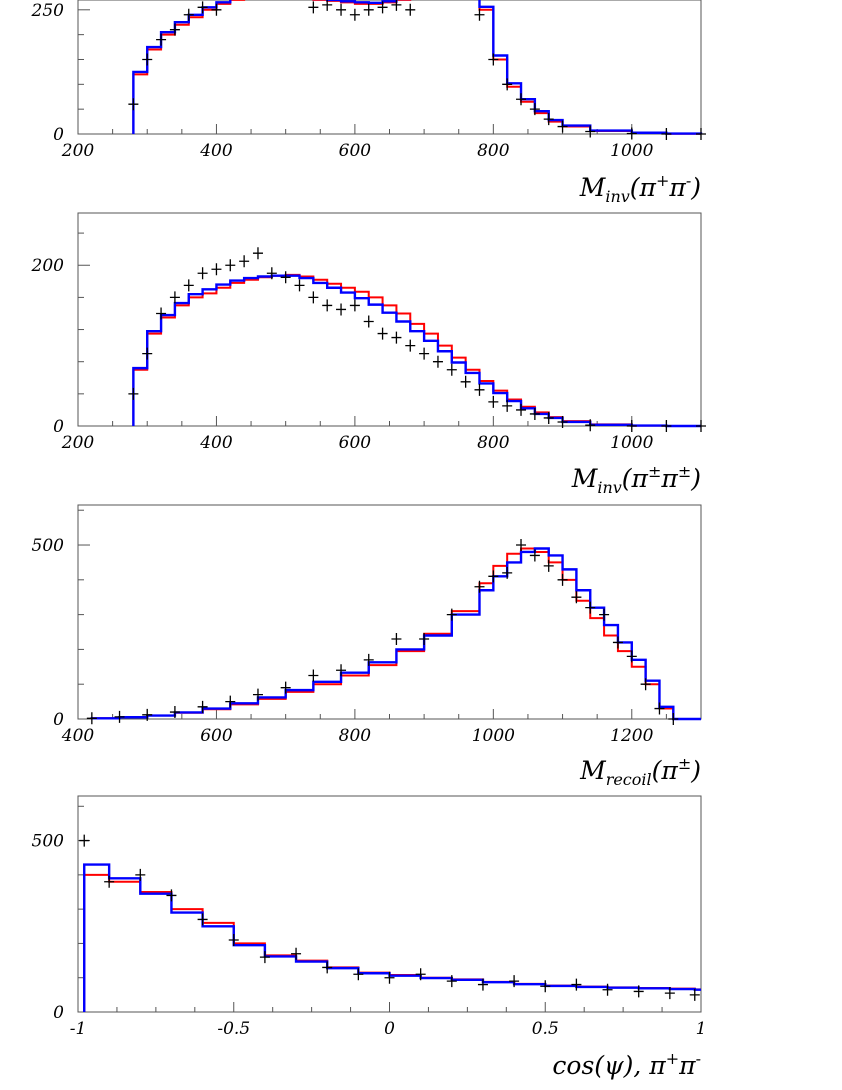  I want to click on x-axis-title-part: inv, so click(617, 196).